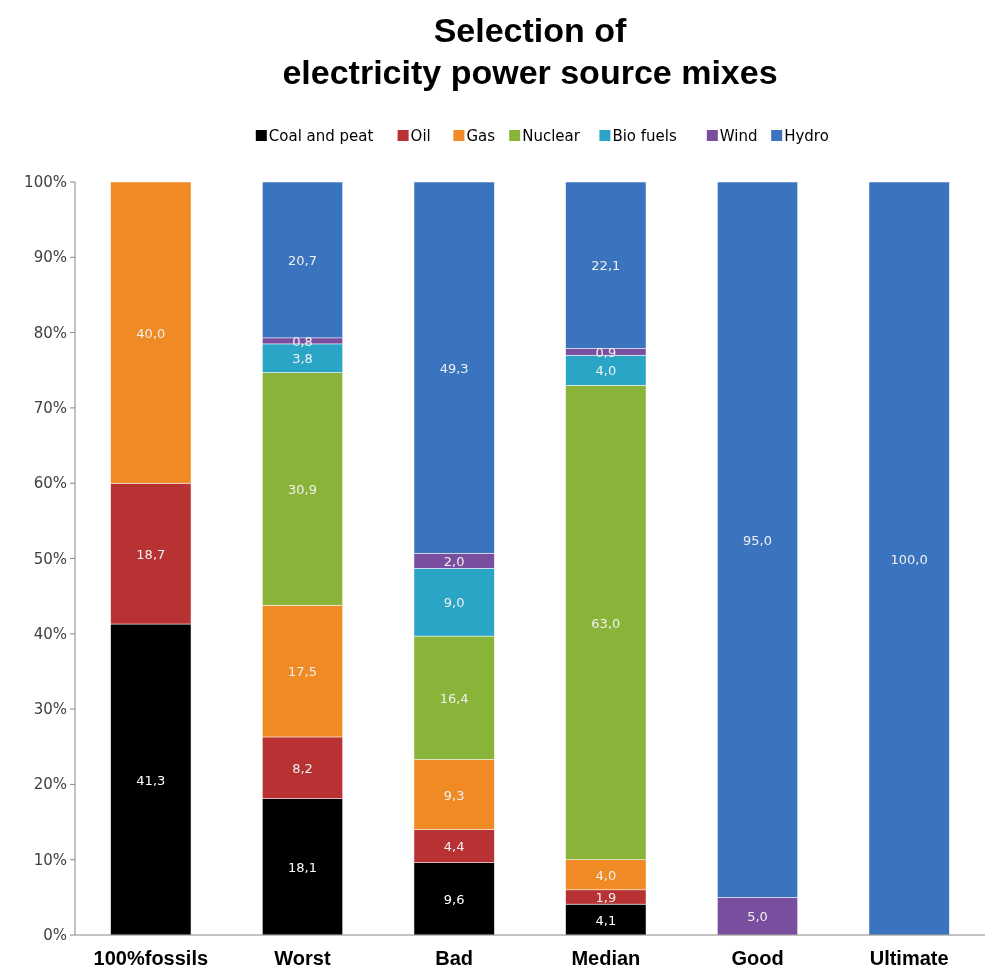 The width and height of the screenshot is (1005, 976). Describe the element at coordinates (757, 958) in the screenshot. I see `x-tick-label: Good` at that location.